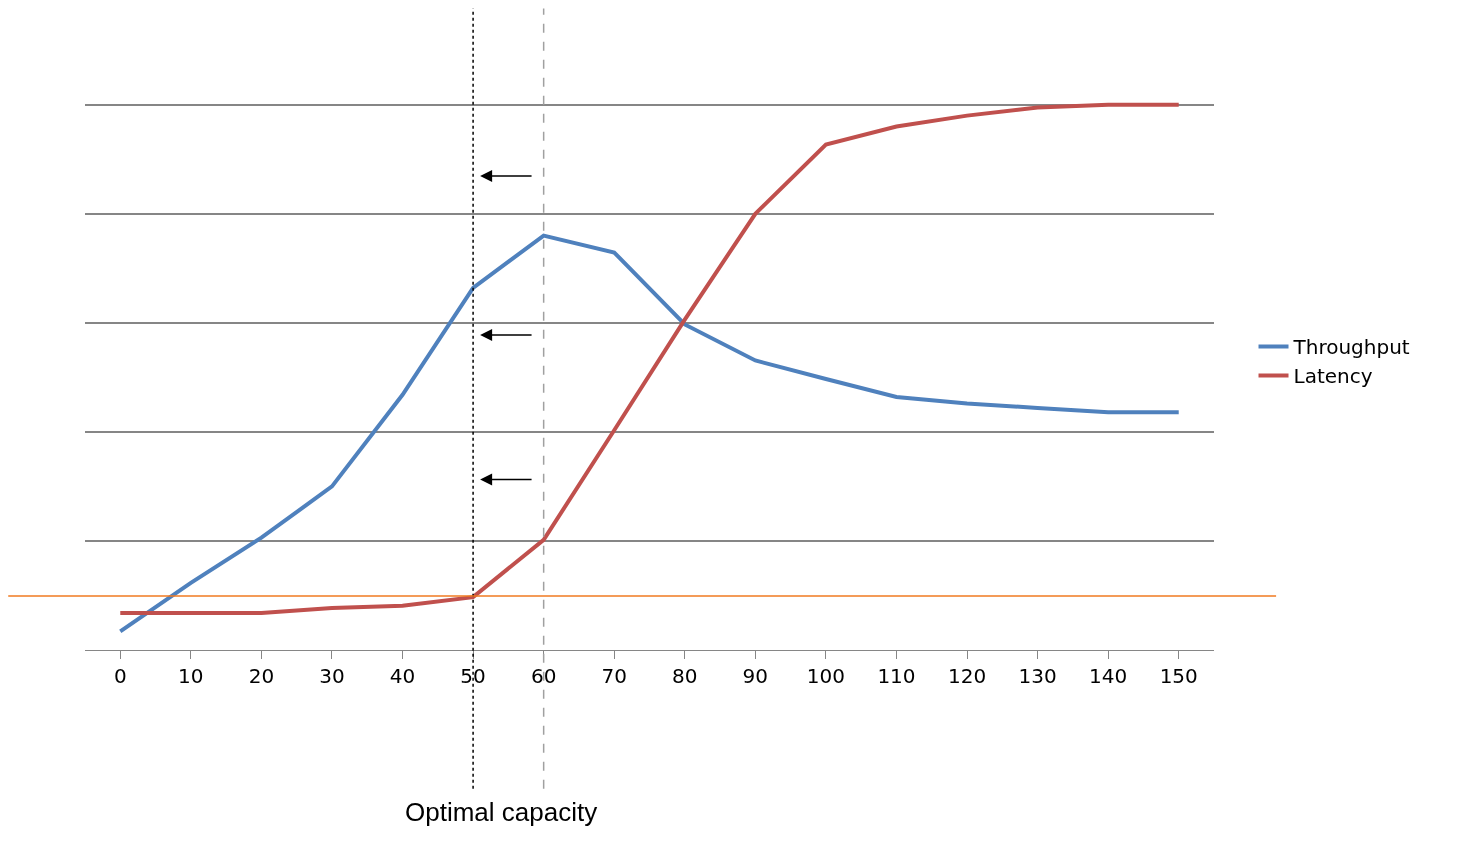 The height and width of the screenshot is (851, 1471). I want to click on x-tick-label: 90, so click(755, 676).